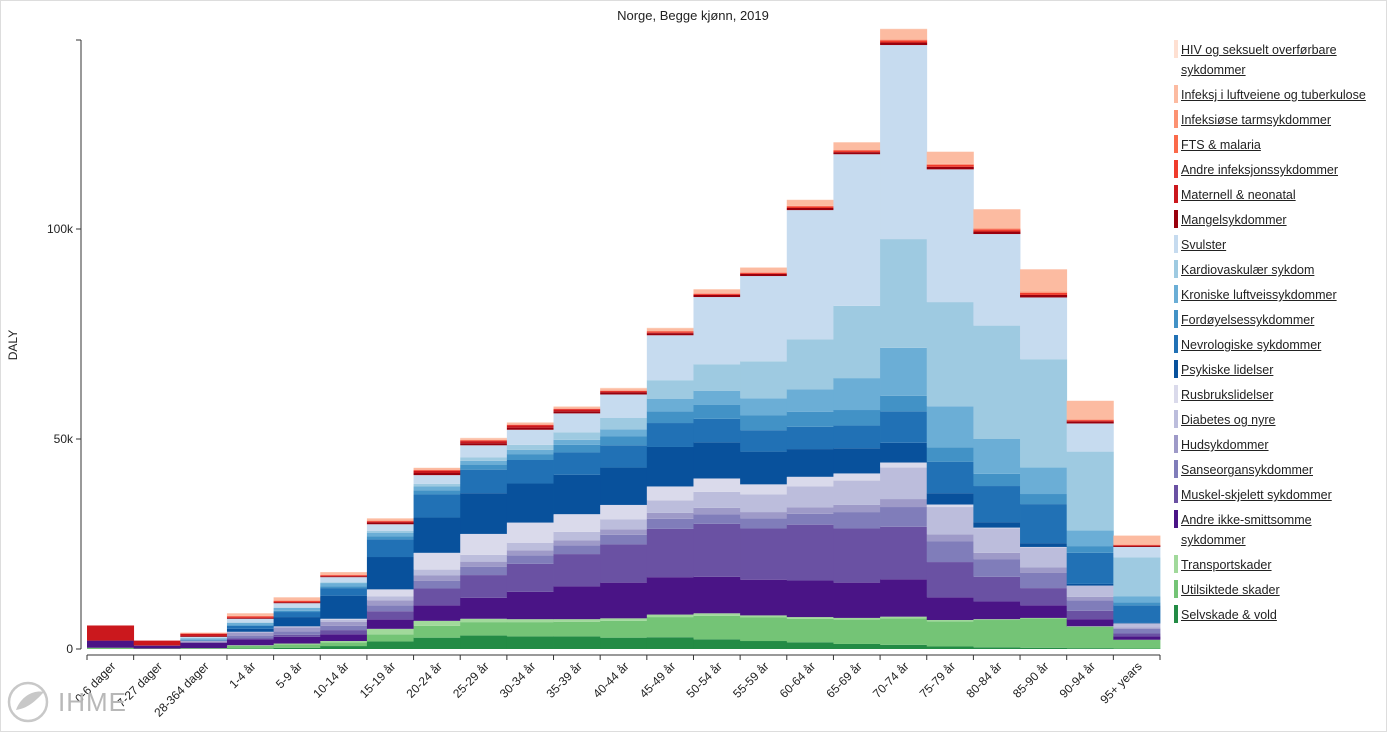 This screenshot has height=732, width=1387. Describe the element at coordinates (1274, 195) in the screenshot. I see `legend-item: Maternell & neonatal` at that location.